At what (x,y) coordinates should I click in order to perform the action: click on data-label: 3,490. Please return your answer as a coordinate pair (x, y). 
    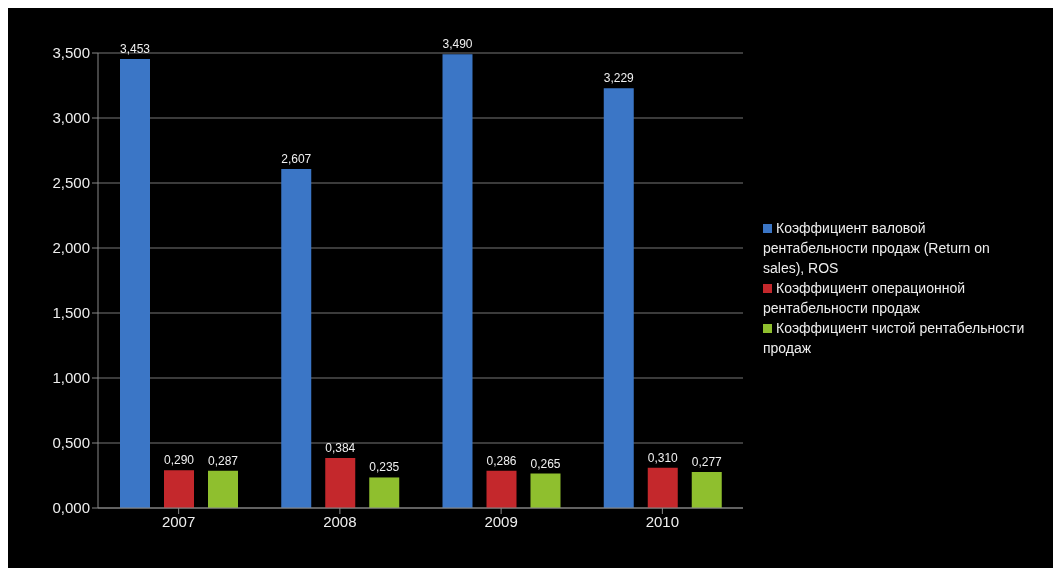
    Looking at the image, I should click on (457, 44).